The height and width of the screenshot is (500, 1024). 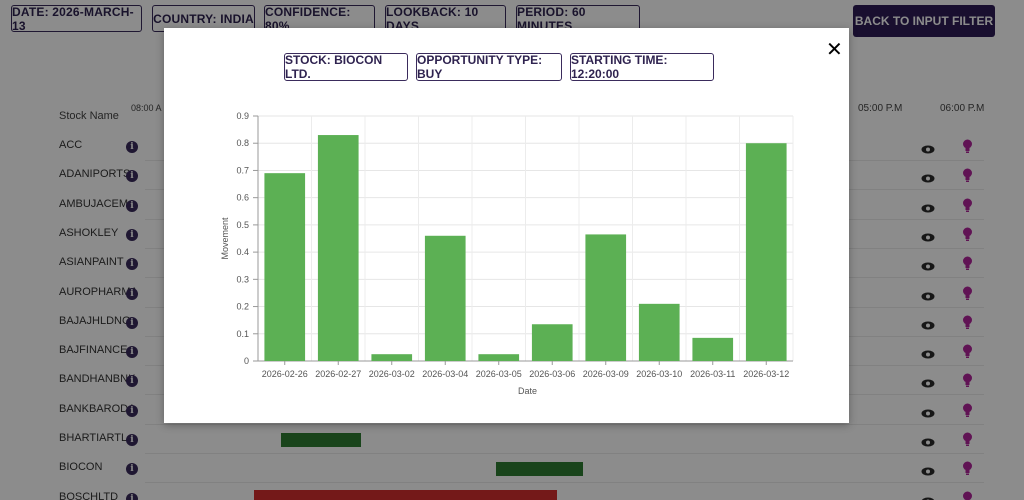 I want to click on y-tick-label: 0.5, so click(x=242, y=225).